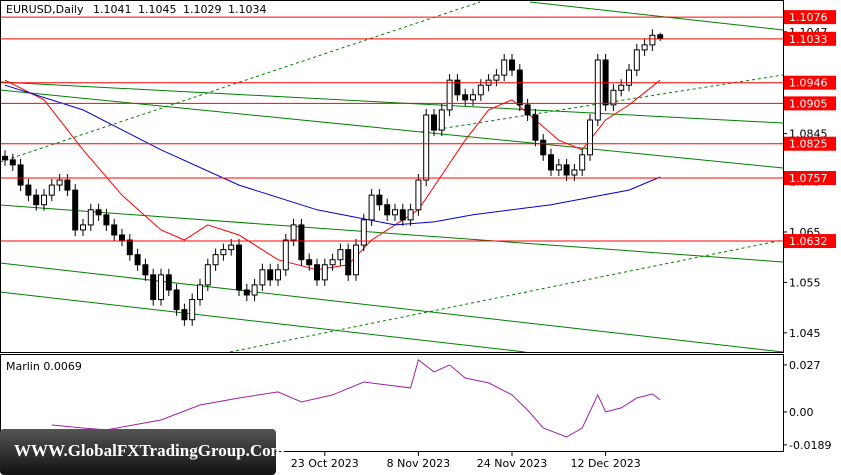  I want to click on y-tick-label: -0.0189, so click(810, 445).